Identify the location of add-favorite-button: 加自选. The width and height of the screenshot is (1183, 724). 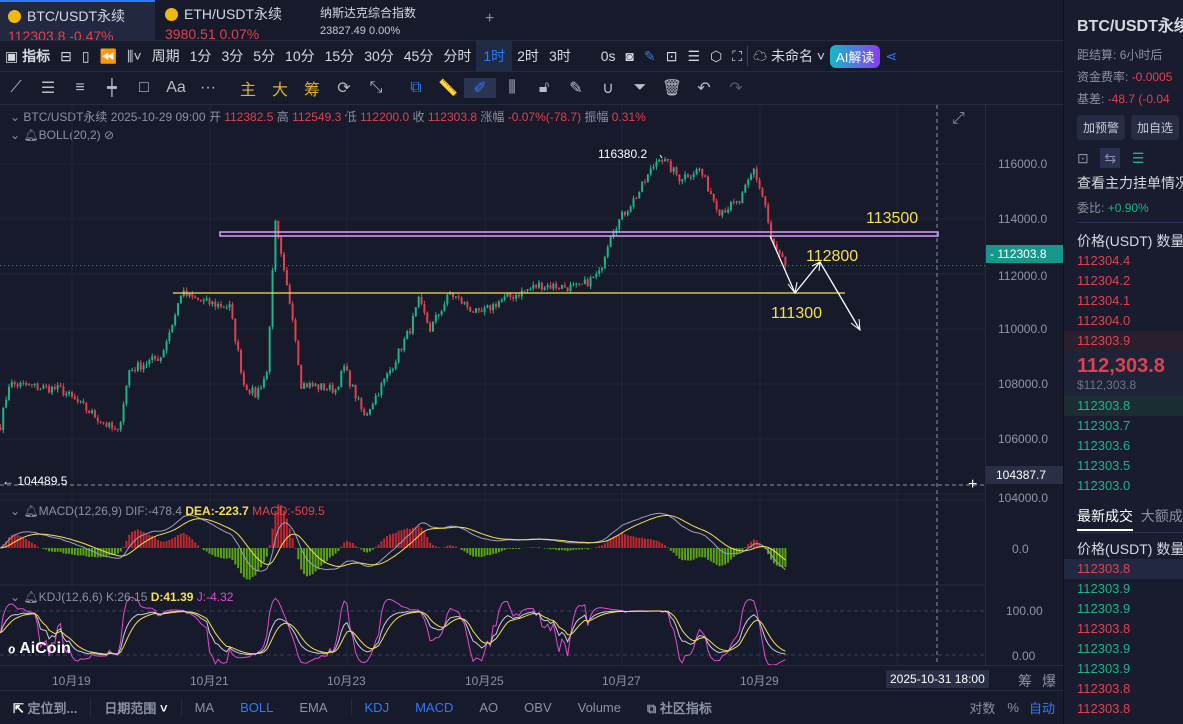
(1155, 127).